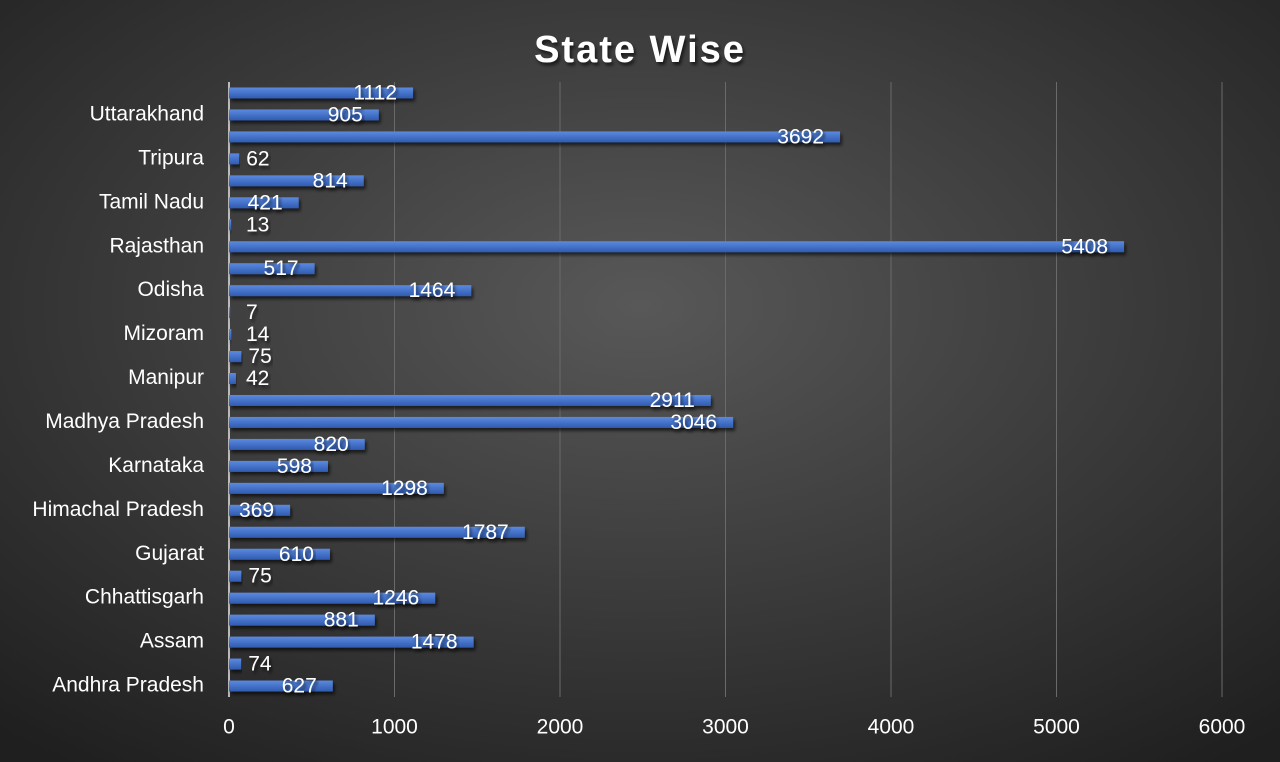 The width and height of the screenshot is (1280, 762). I want to click on x-tick-label: 3000, so click(725, 727).